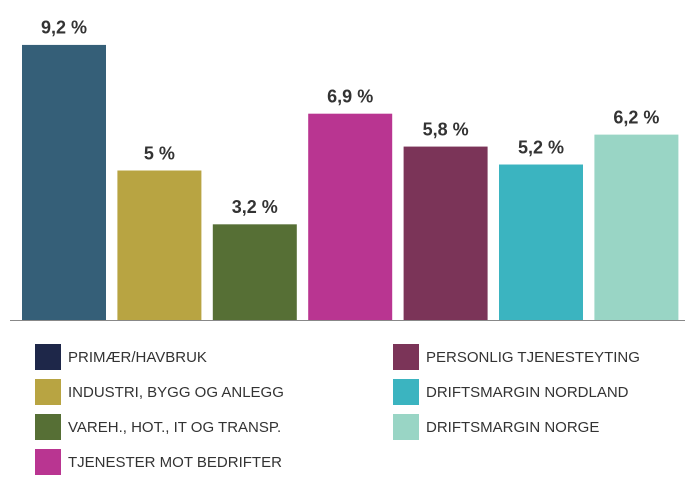 This screenshot has height=484, width=689. I want to click on value-label: 5,8 %, so click(446, 129).